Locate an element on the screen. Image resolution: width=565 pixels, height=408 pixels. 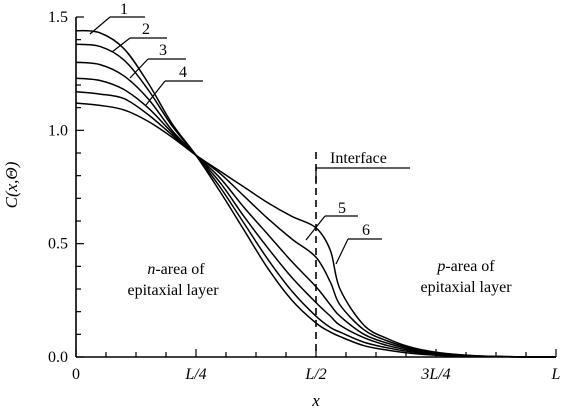
x-tick-label: L is located at coordinates (556, 374).